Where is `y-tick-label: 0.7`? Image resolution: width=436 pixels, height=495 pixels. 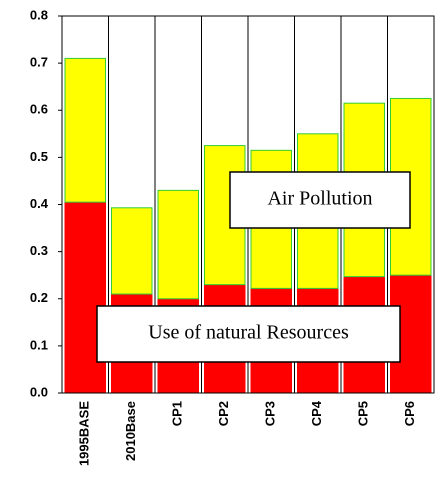
y-tick-label: 0.7 is located at coordinates (39, 62).